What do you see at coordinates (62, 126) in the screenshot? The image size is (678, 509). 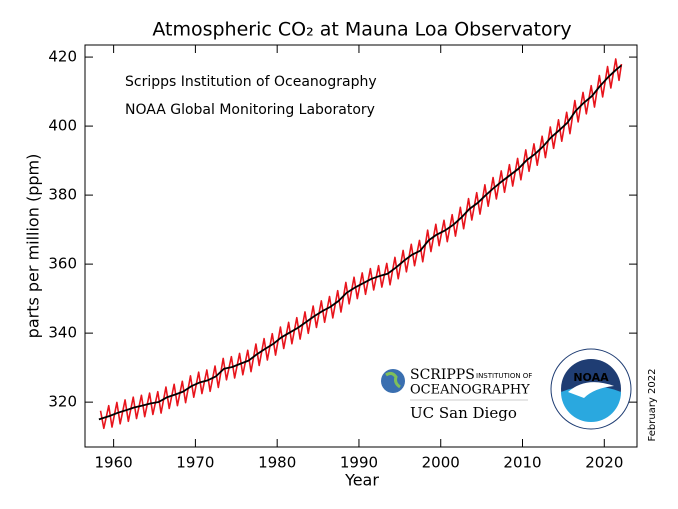 I see `y-tick-label: 400` at bounding box center [62, 126].